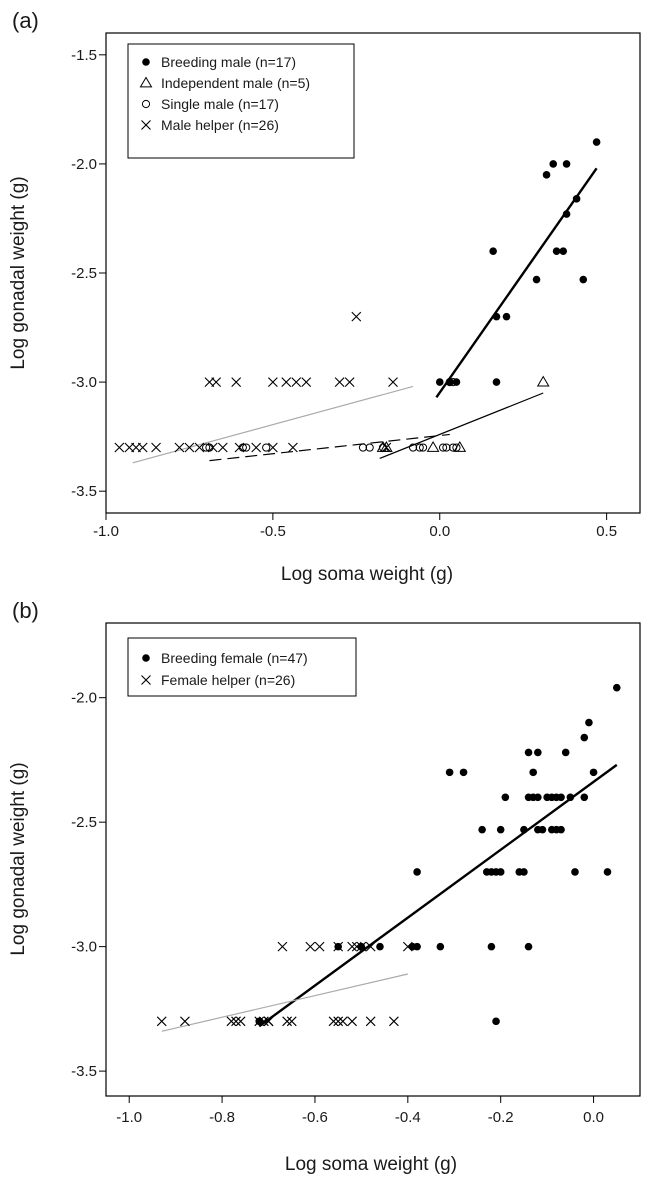 The image size is (646, 1184). What do you see at coordinates (25, 610) in the screenshot?
I see `panel-label: (b)` at bounding box center [25, 610].